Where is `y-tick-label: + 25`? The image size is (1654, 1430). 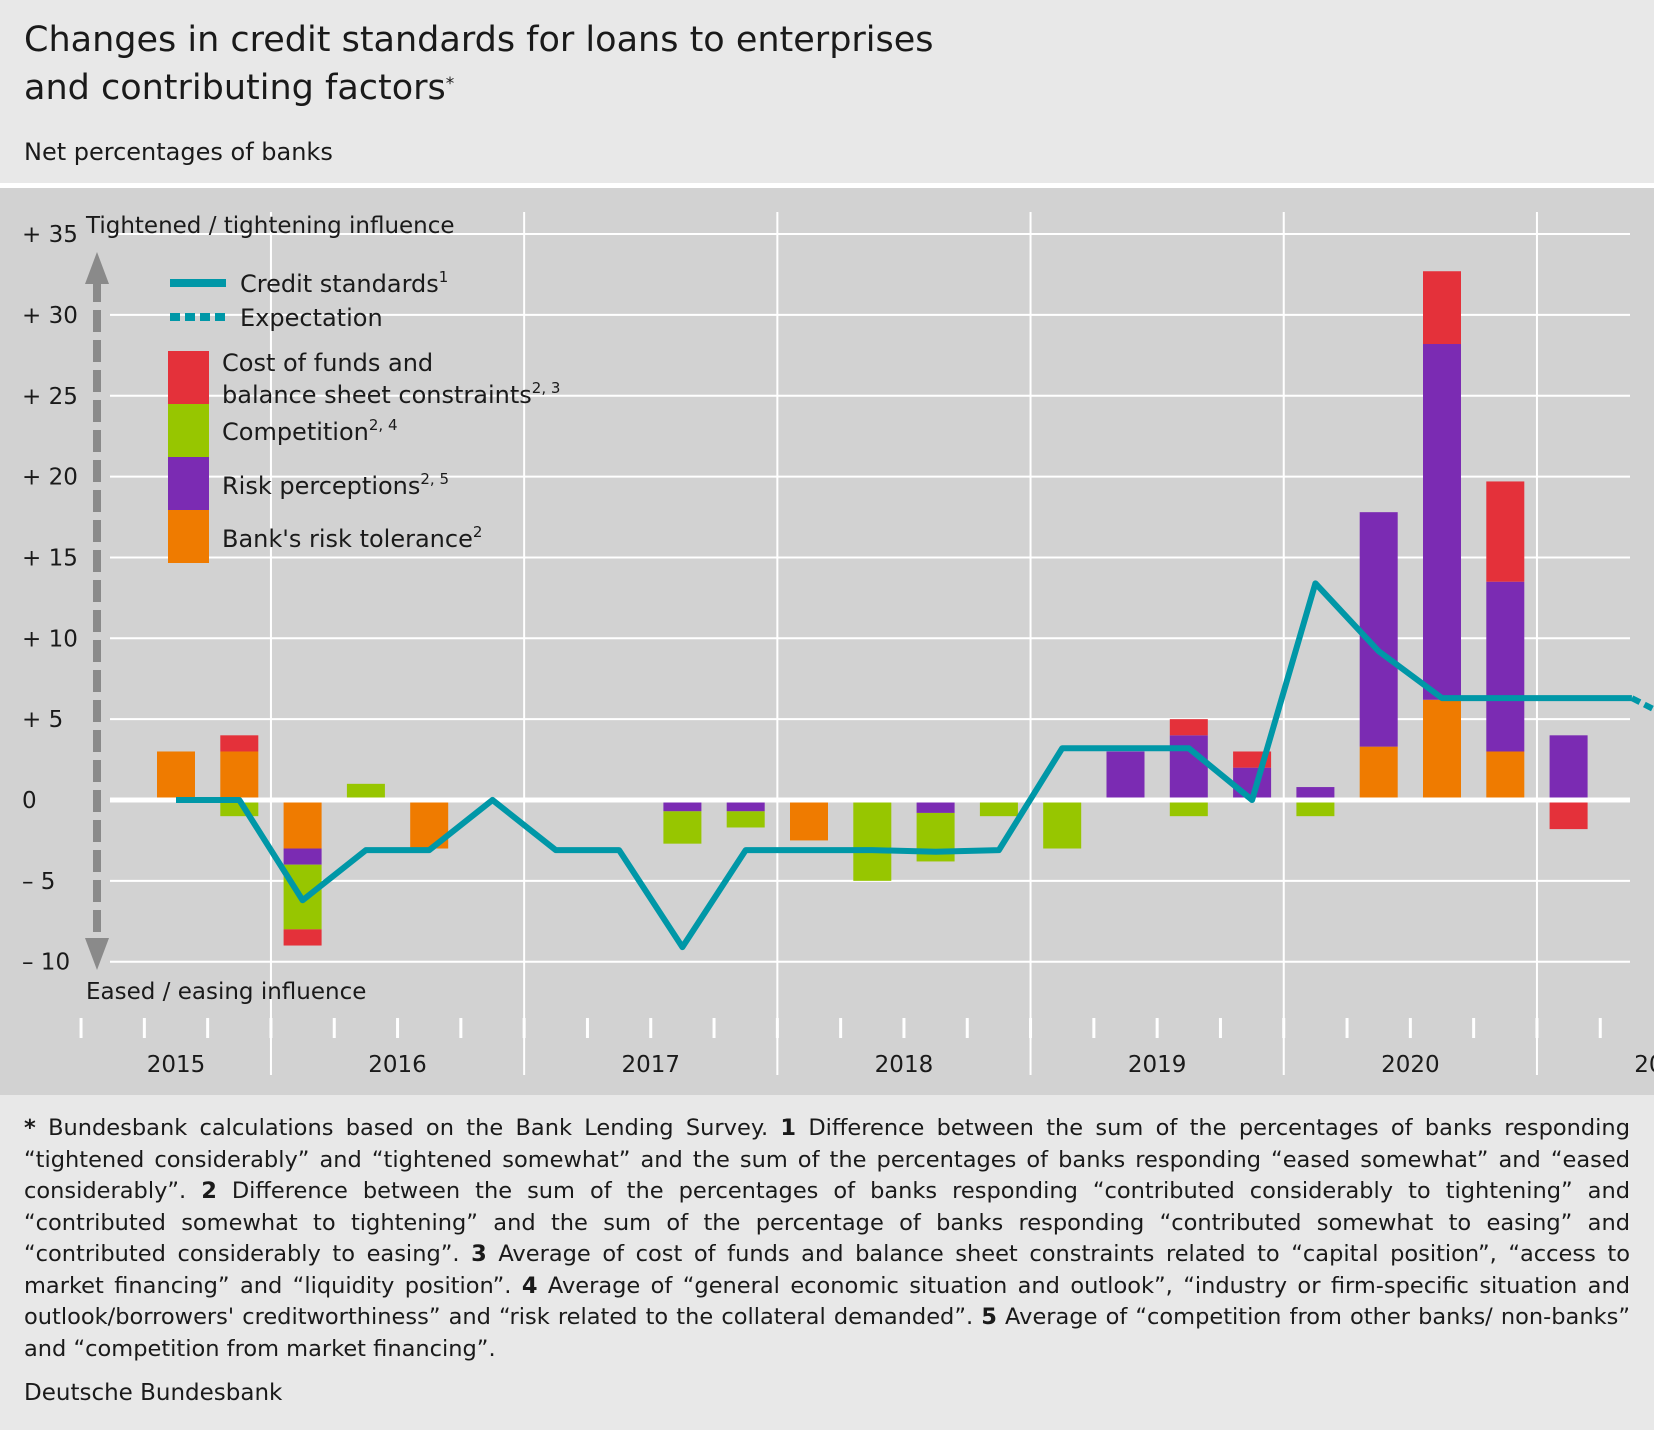 y-tick-label: + 25 is located at coordinates (50, 397).